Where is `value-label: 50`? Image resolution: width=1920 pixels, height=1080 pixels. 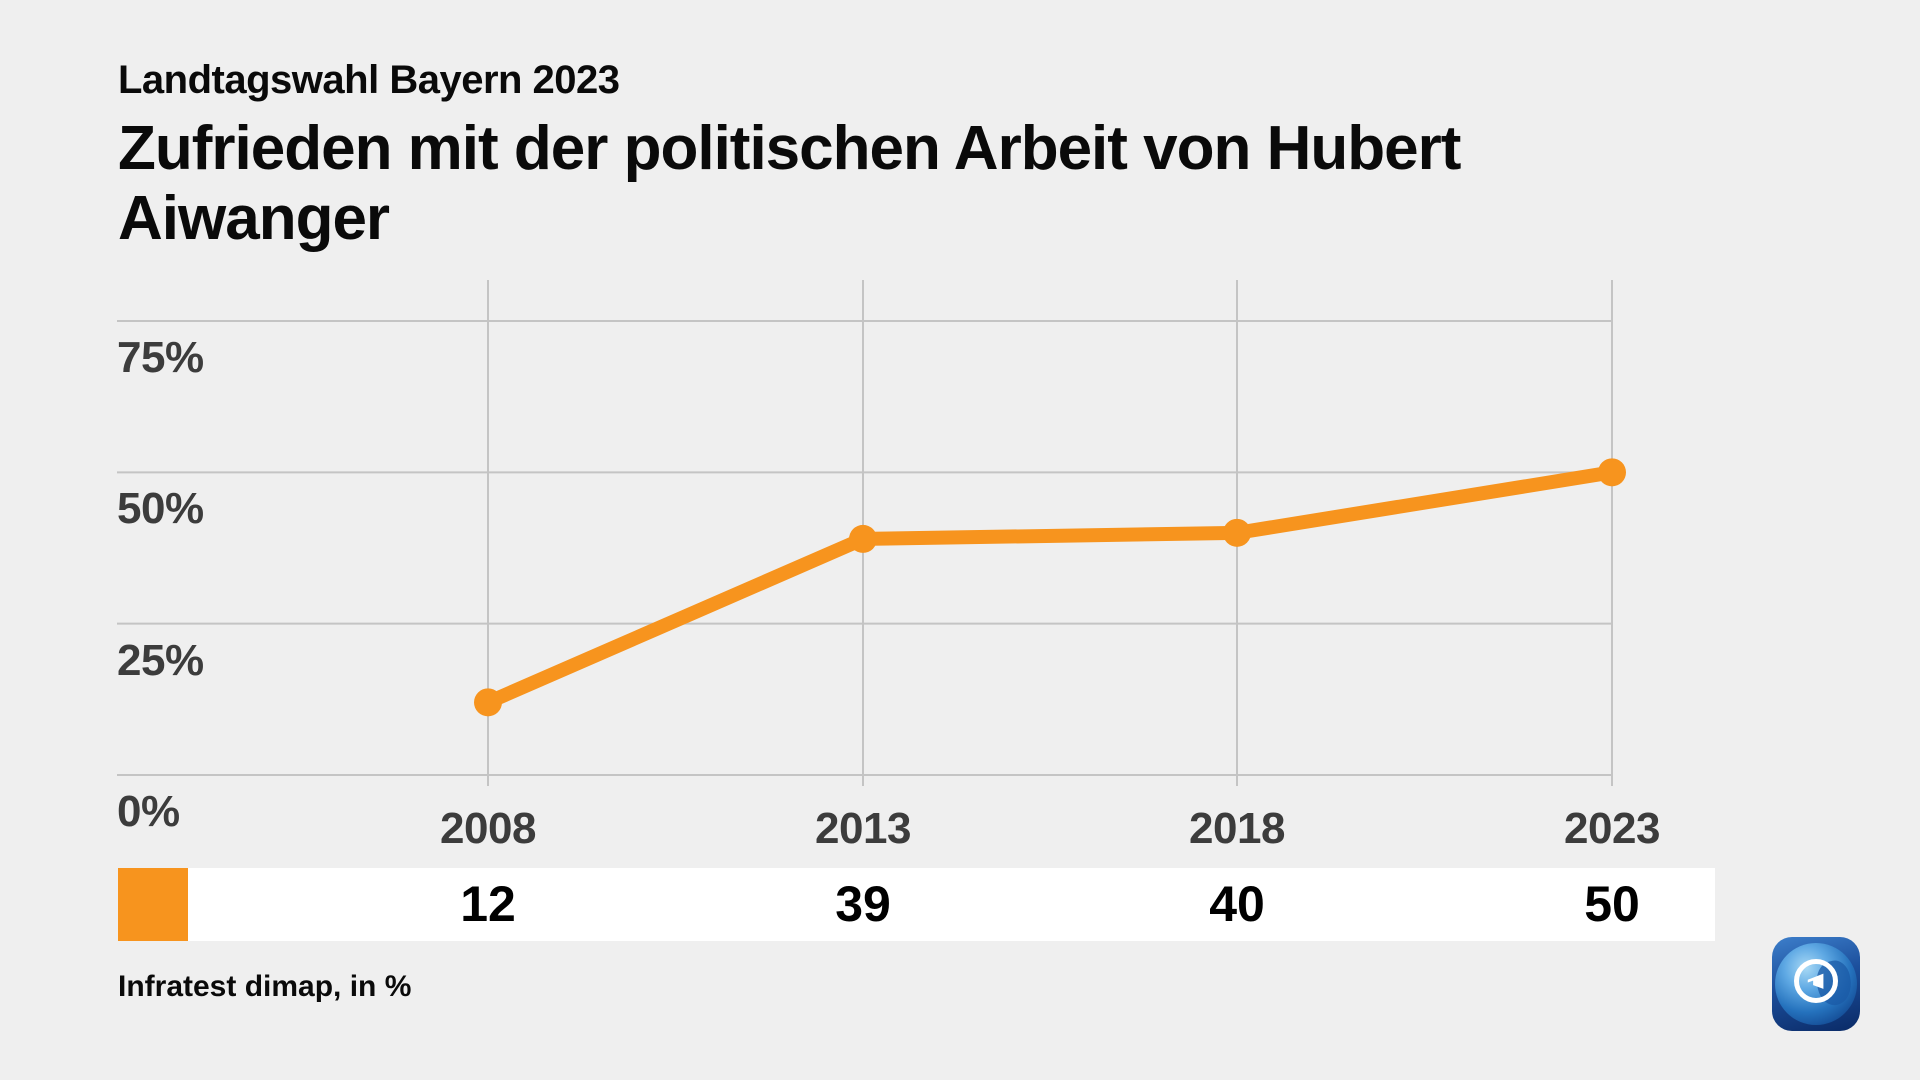
value-label: 50 is located at coordinates (1612, 904).